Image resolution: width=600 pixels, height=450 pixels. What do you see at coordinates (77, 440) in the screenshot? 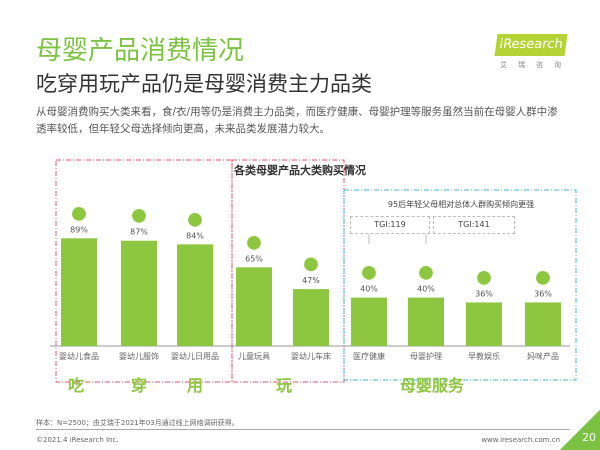
I see `copyright: ©2021.4 iResearch Inc.` at bounding box center [77, 440].